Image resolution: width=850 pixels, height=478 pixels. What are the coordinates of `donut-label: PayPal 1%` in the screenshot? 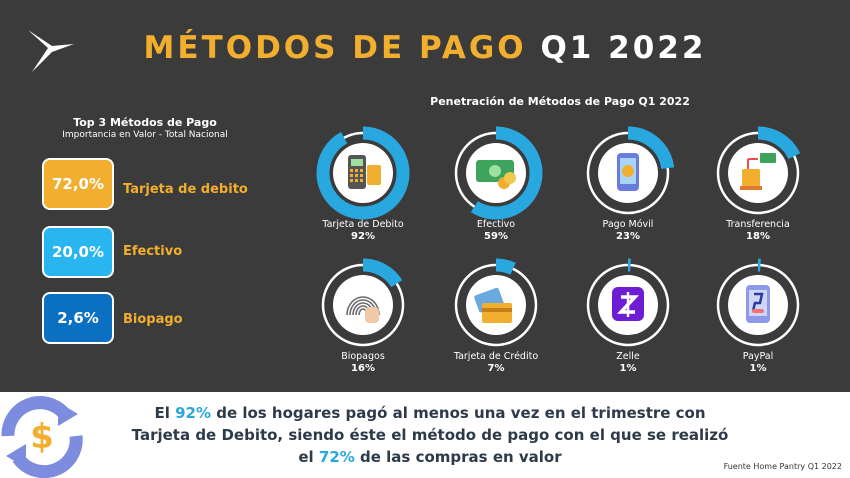 It's located at (758, 363).